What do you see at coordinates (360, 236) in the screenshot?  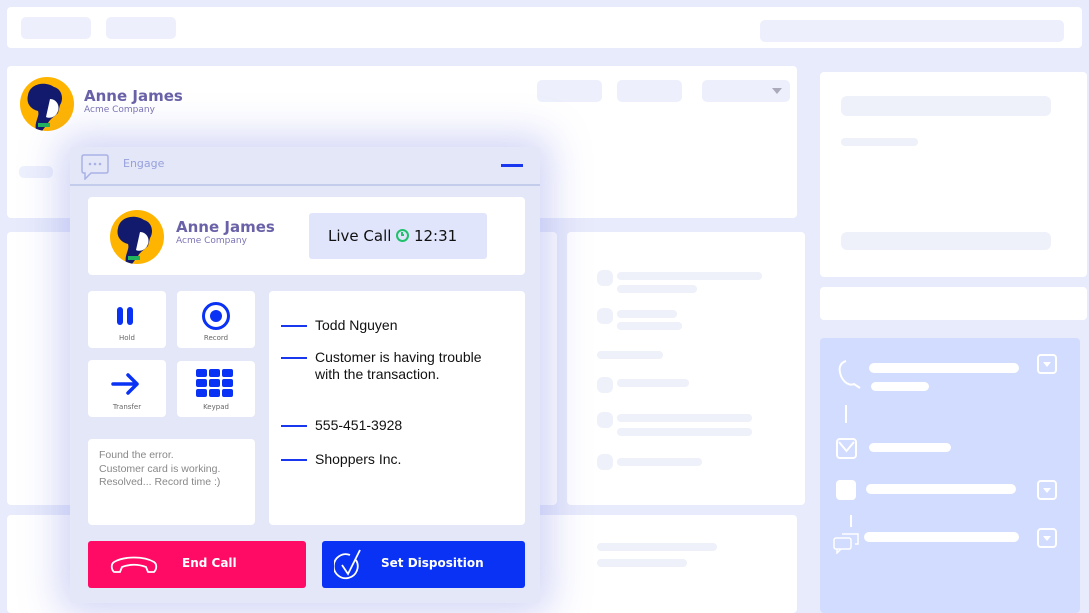 I see `live-call-label: Live Call` at bounding box center [360, 236].